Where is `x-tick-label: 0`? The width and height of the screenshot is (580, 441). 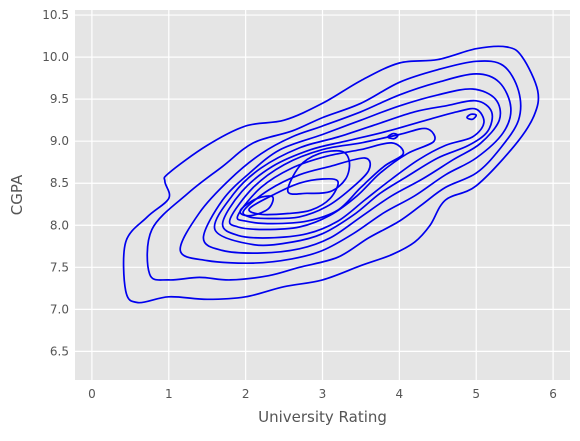
x-tick-label: 0 is located at coordinates (92, 394).